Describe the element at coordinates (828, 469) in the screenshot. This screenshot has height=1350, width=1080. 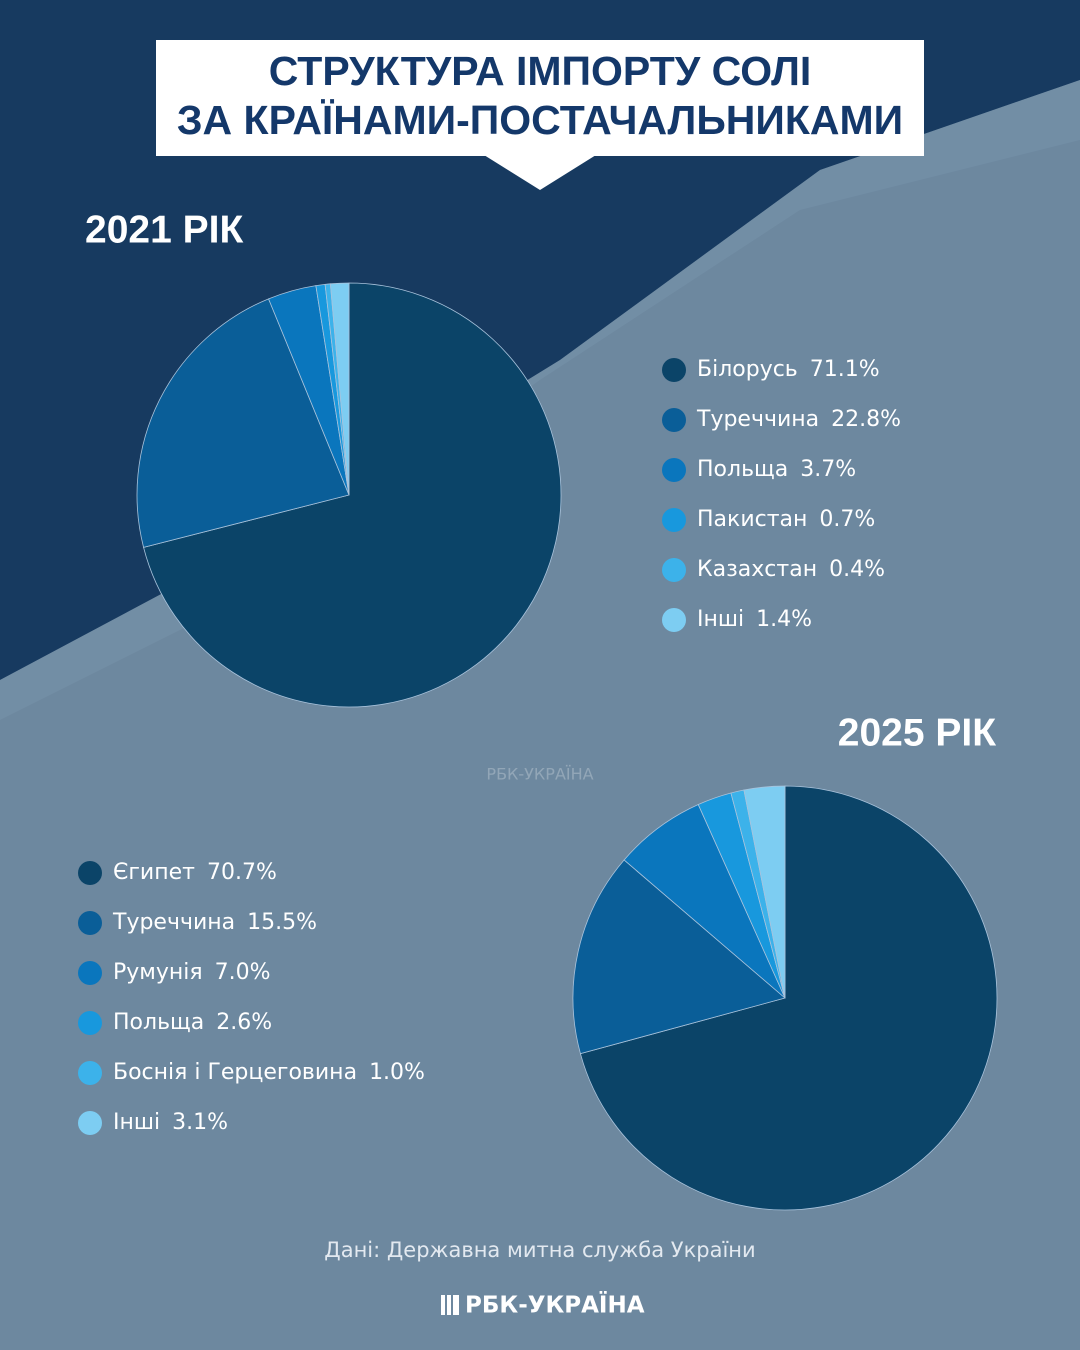
I see `legend-value: 3.7%` at that location.